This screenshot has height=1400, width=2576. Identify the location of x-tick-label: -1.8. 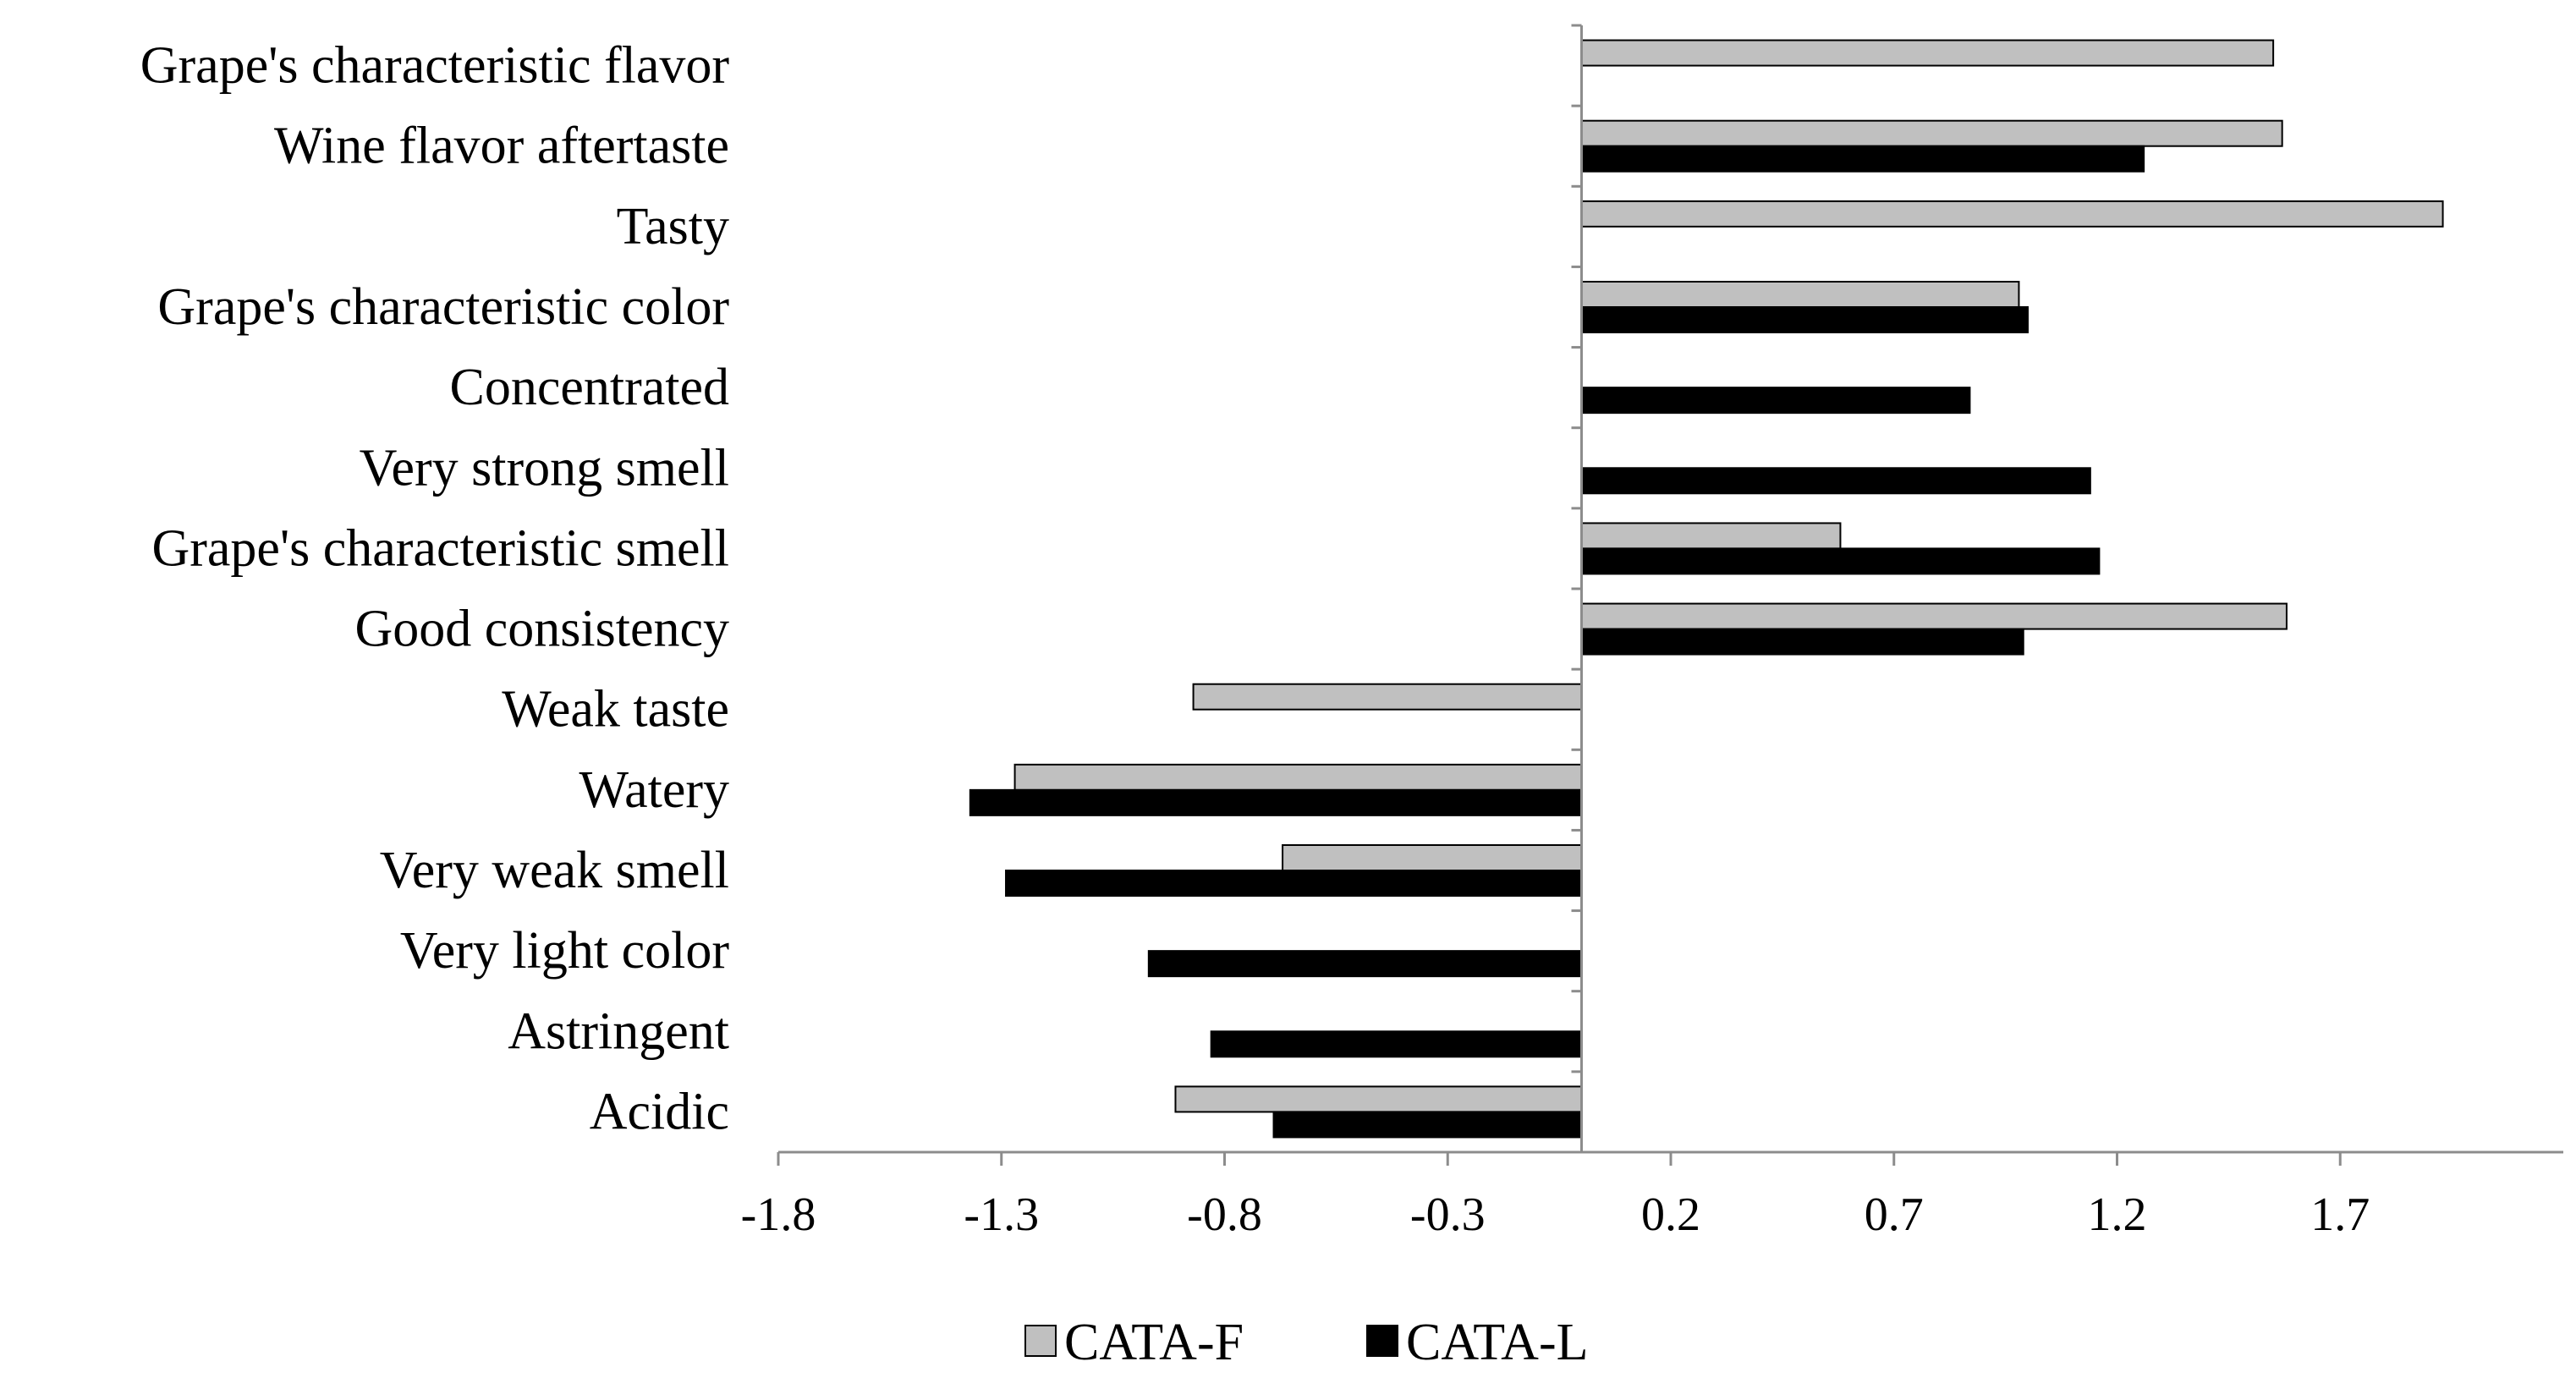
(778, 1215).